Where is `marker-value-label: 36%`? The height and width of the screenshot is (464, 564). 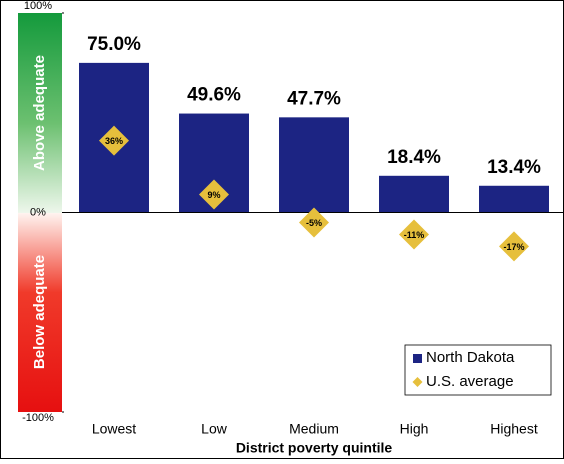
marker-value-label: 36% is located at coordinates (114, 141).